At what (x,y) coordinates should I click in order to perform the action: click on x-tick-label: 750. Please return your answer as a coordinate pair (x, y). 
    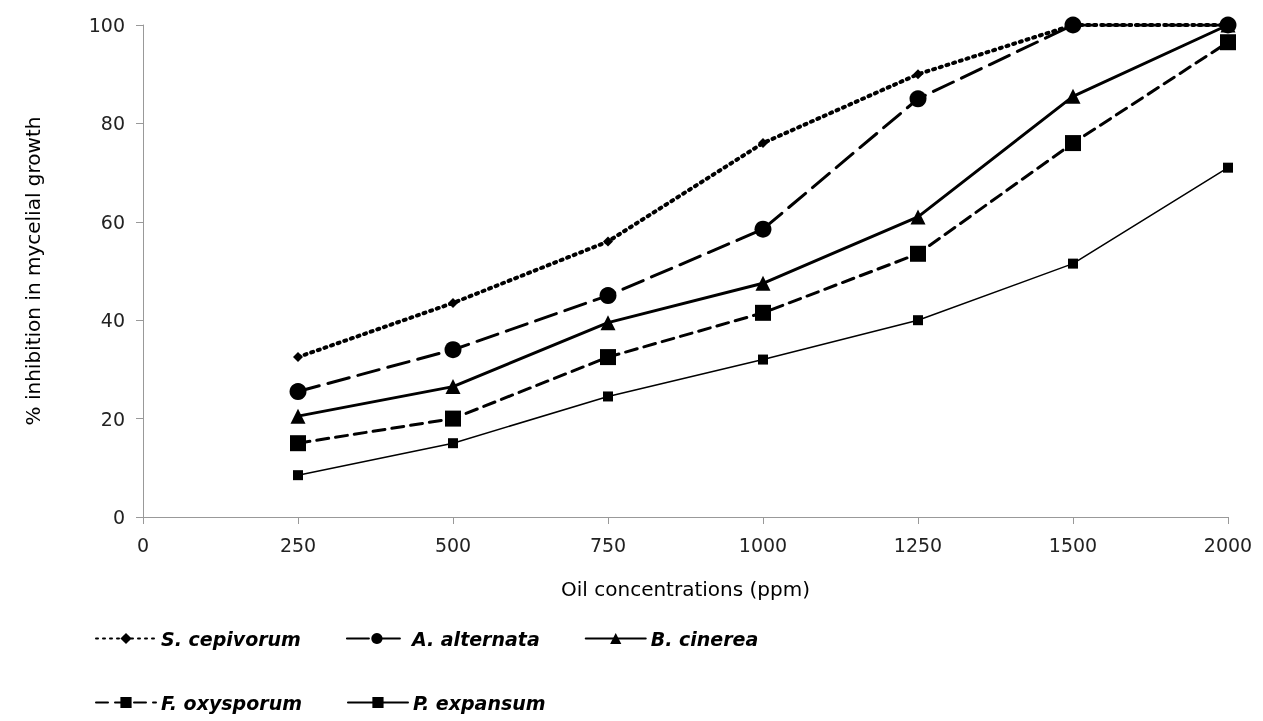
    Looking at the image, I should click on (608, 544).